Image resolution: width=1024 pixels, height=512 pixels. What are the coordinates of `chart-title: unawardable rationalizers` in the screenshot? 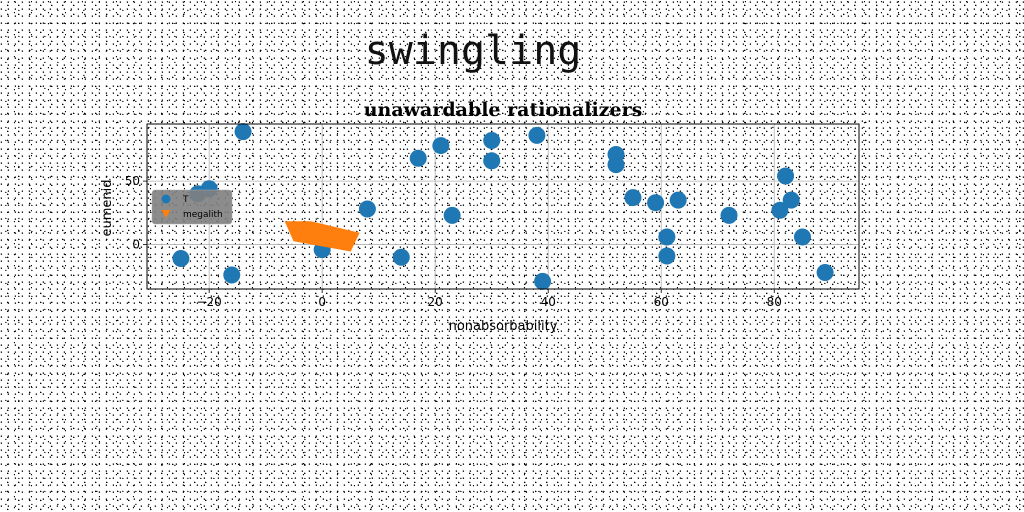 It's located at (503, 110).